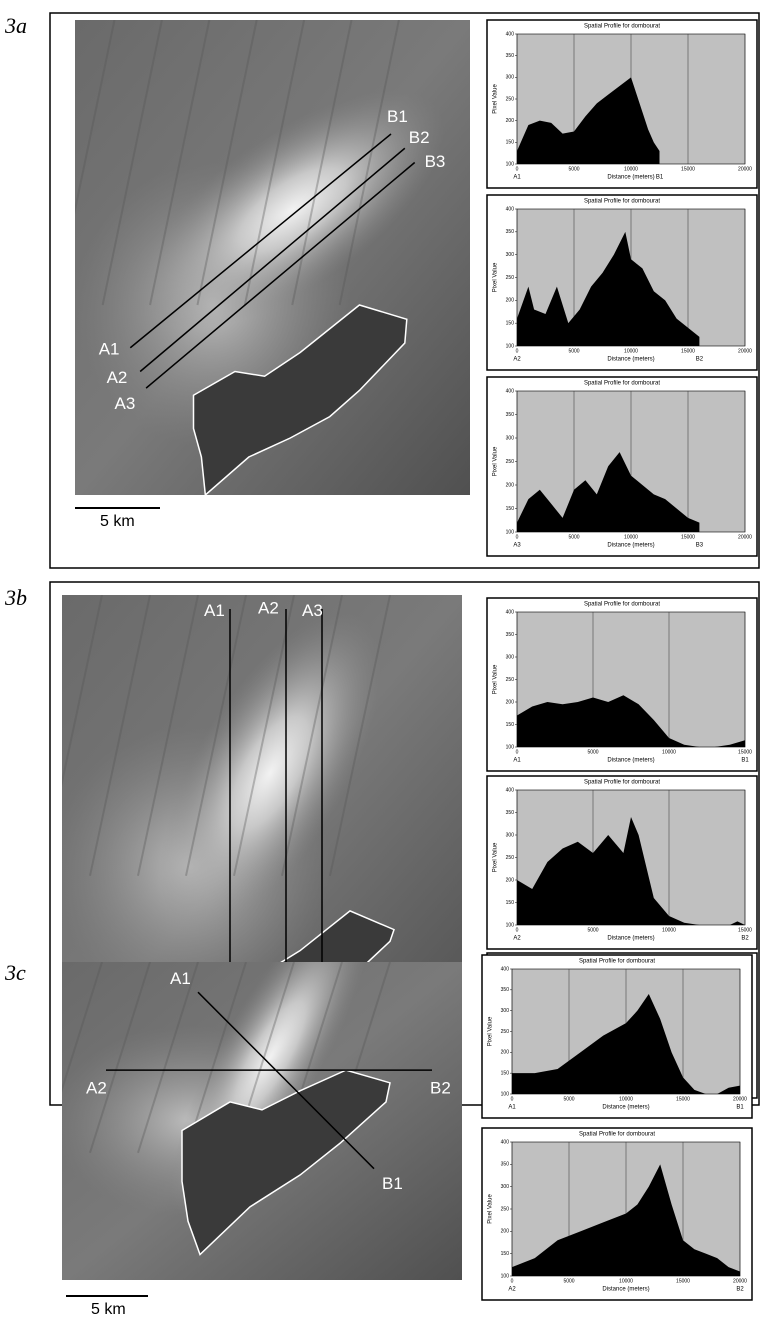 Image resolution: width=761 pixels, height=1318 pixels. I want to click on map-relief, so click(226, 1109).